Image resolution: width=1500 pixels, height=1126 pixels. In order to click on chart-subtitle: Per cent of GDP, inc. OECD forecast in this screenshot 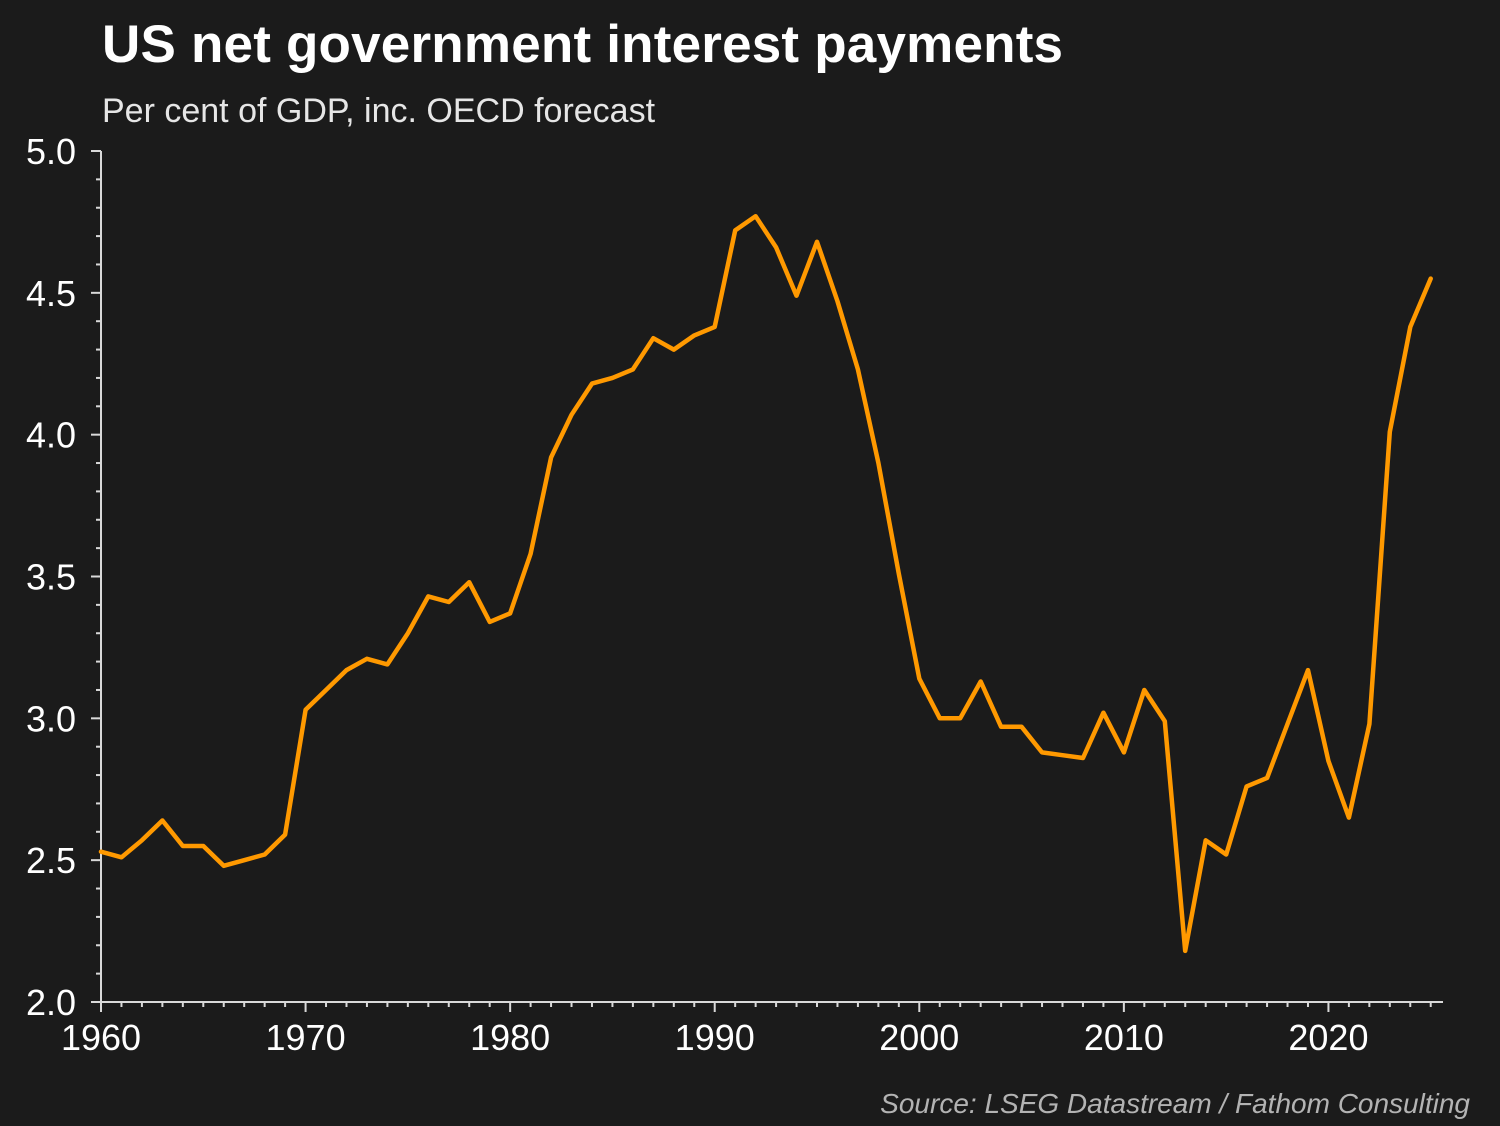, I will do `click(379, 111)`.